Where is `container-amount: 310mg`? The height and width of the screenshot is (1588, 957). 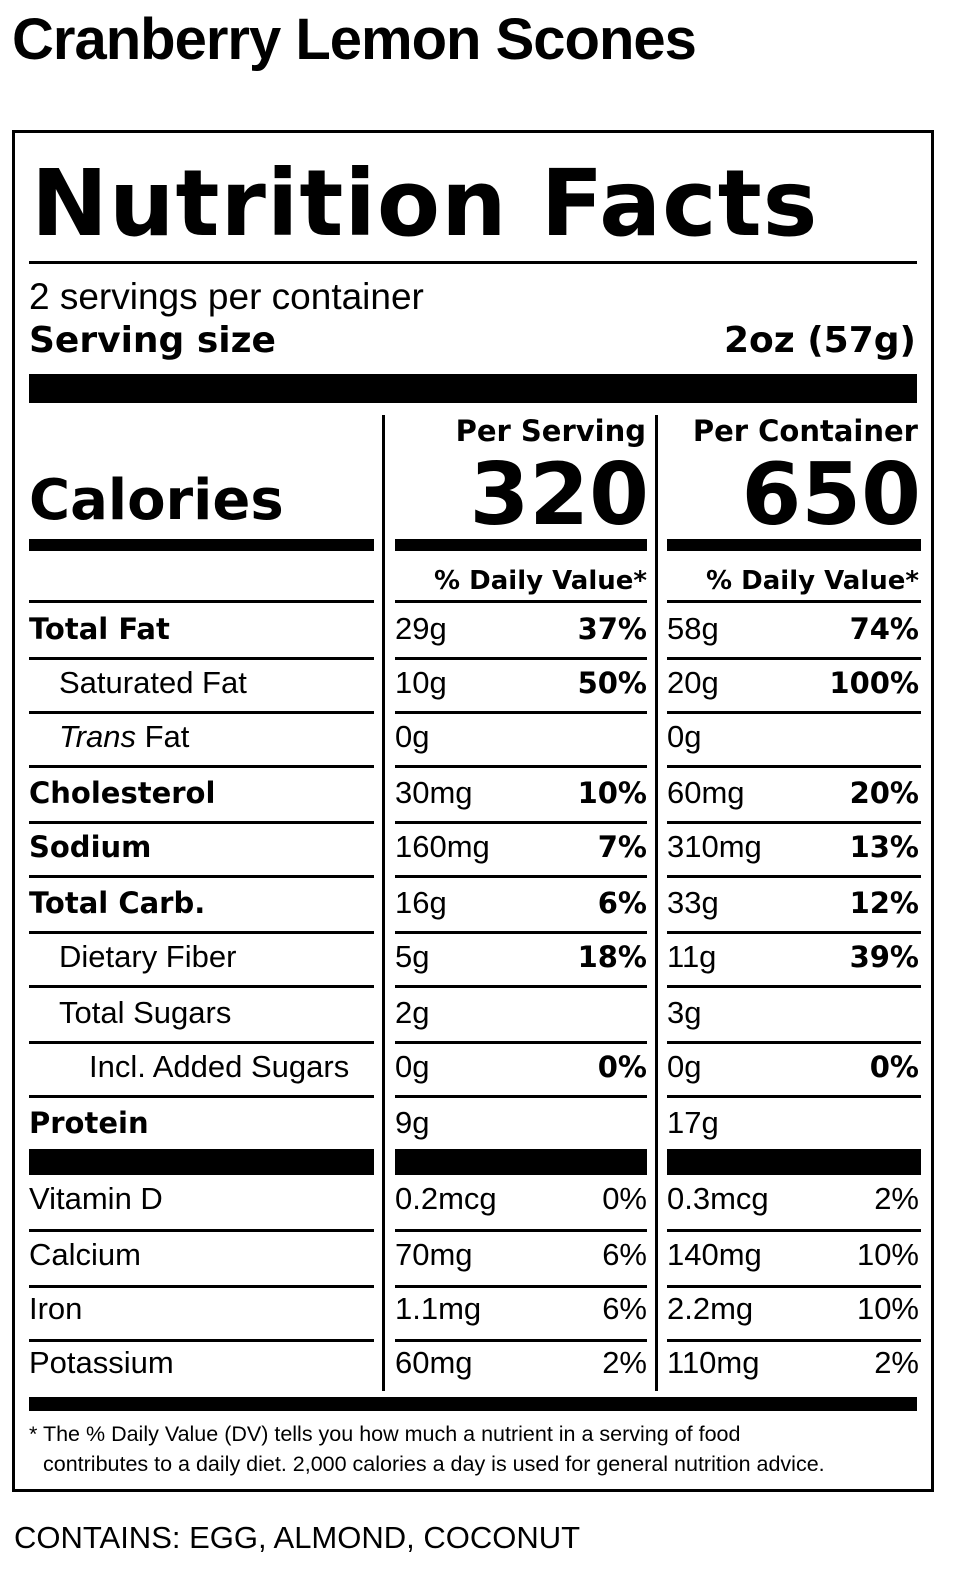
container-amount: 310mg is located at coordinates (714, 846).